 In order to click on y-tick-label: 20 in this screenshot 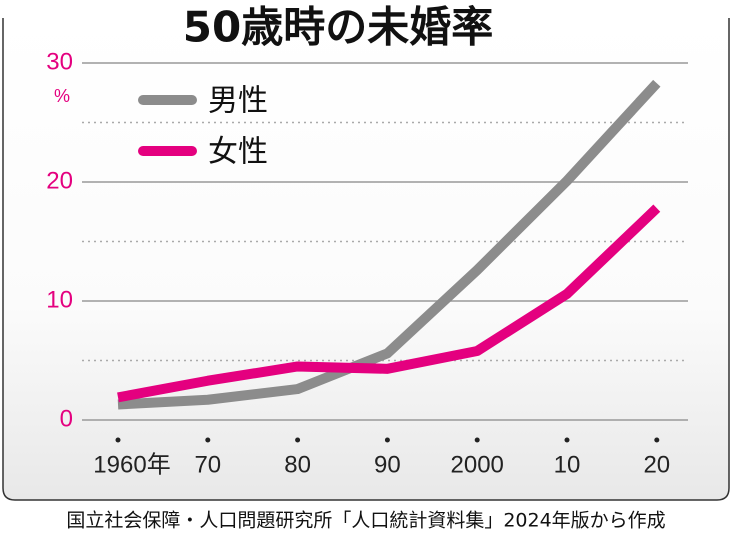, I will do `click(59, 180)`.